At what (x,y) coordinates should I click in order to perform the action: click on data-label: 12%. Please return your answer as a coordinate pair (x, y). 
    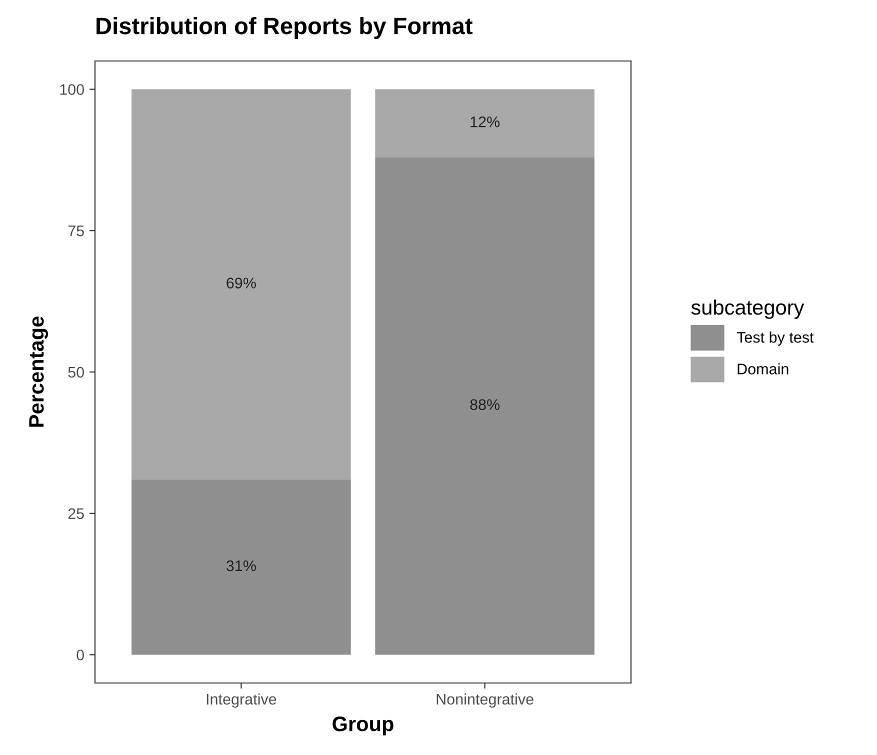
    Looking at the image, I should click on (485, 122).